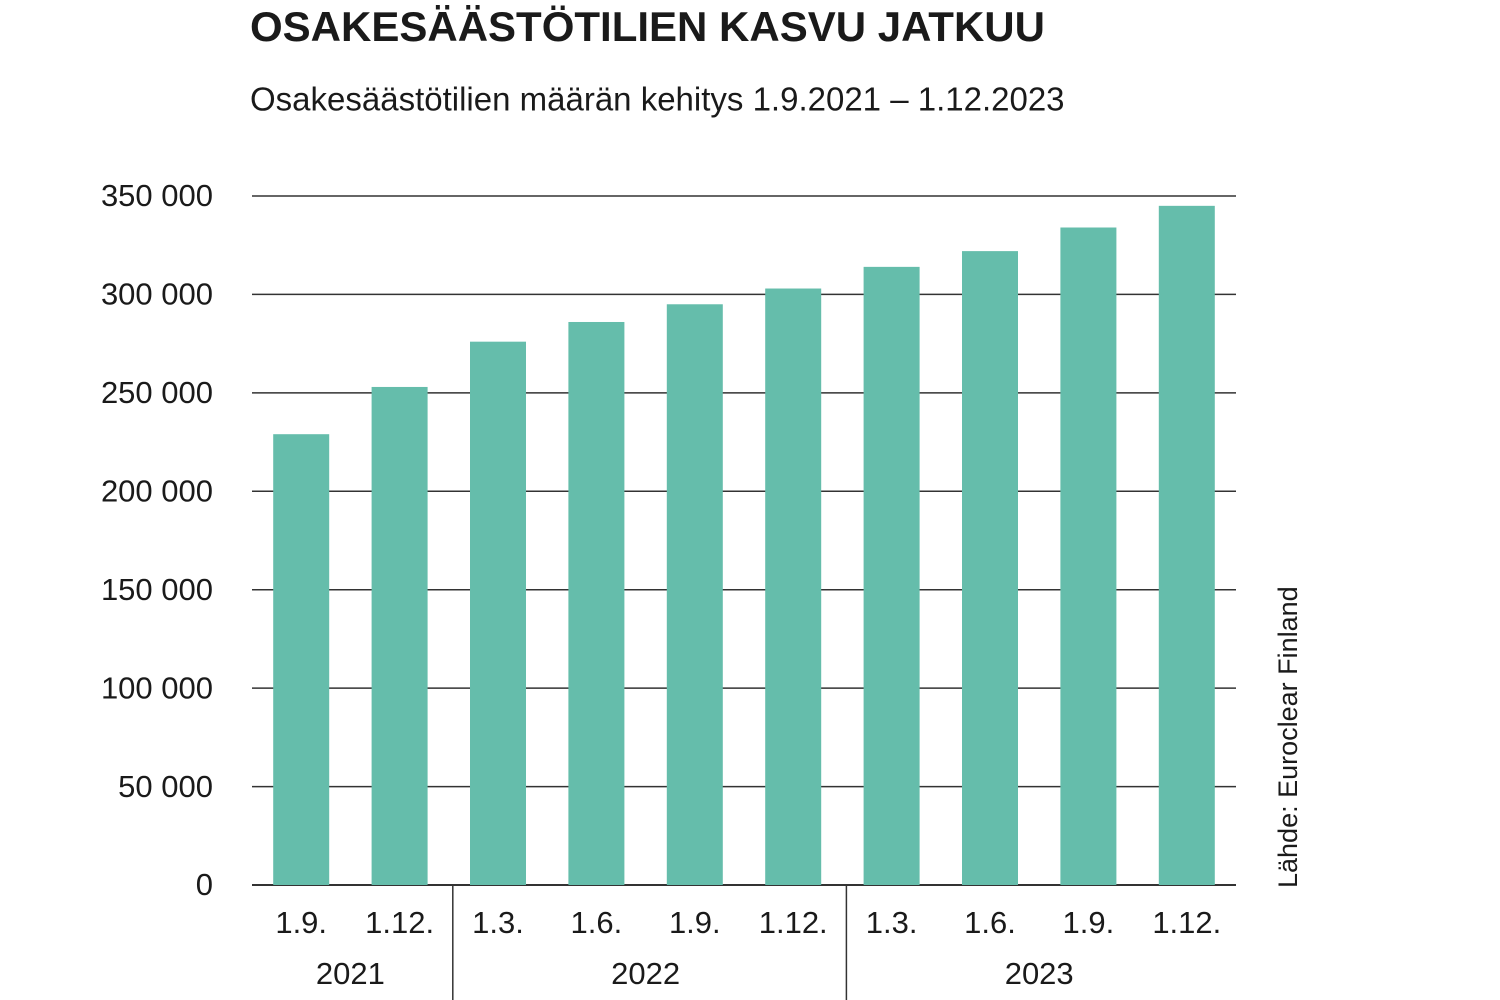 The width and height of the screenshot is (1500, 1000). What do you see at coordinates (1288, 737) in the screenshot?
I see `source-note: Lähde: Euroclear Finland` at bounding box center [1288, 737].